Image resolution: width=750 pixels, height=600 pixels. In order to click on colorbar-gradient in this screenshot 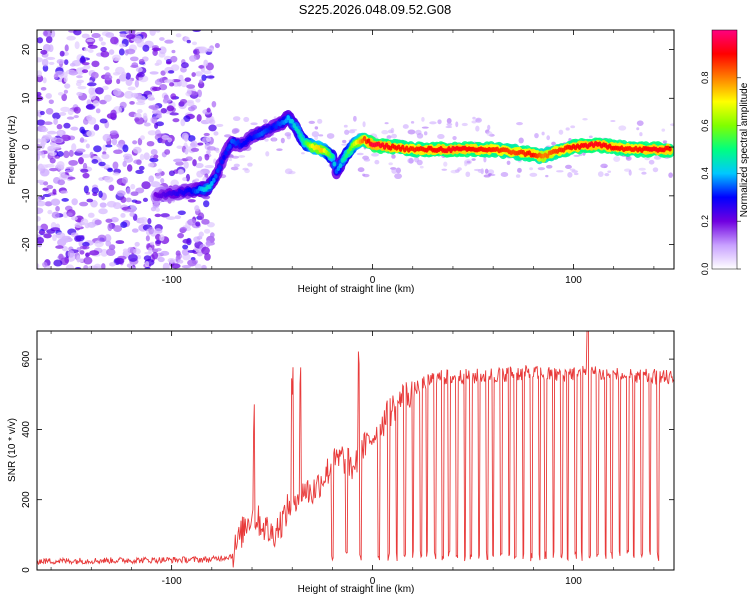, I will do `click(724, 149)`.